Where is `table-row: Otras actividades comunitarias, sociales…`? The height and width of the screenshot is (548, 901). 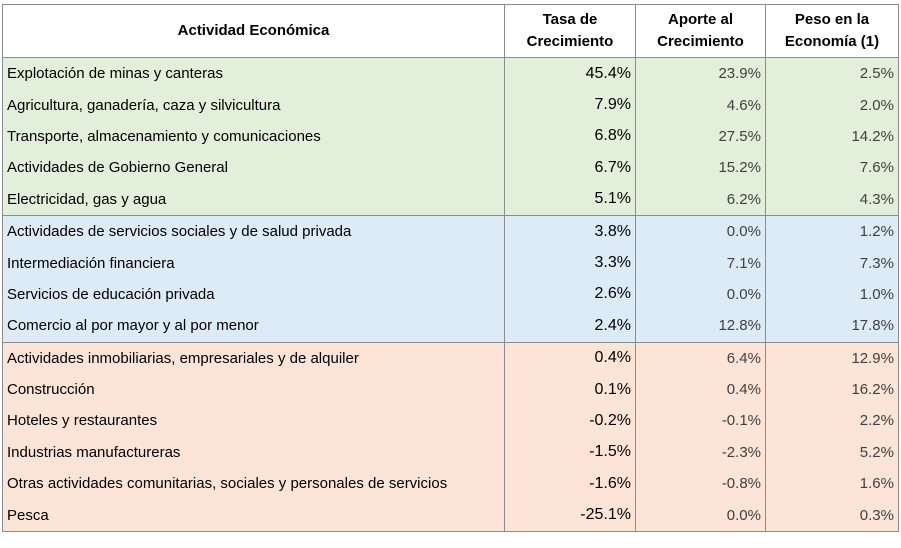 table-row: Otras actividades comunitarias, sociales… is located at coordinates (450, 484).